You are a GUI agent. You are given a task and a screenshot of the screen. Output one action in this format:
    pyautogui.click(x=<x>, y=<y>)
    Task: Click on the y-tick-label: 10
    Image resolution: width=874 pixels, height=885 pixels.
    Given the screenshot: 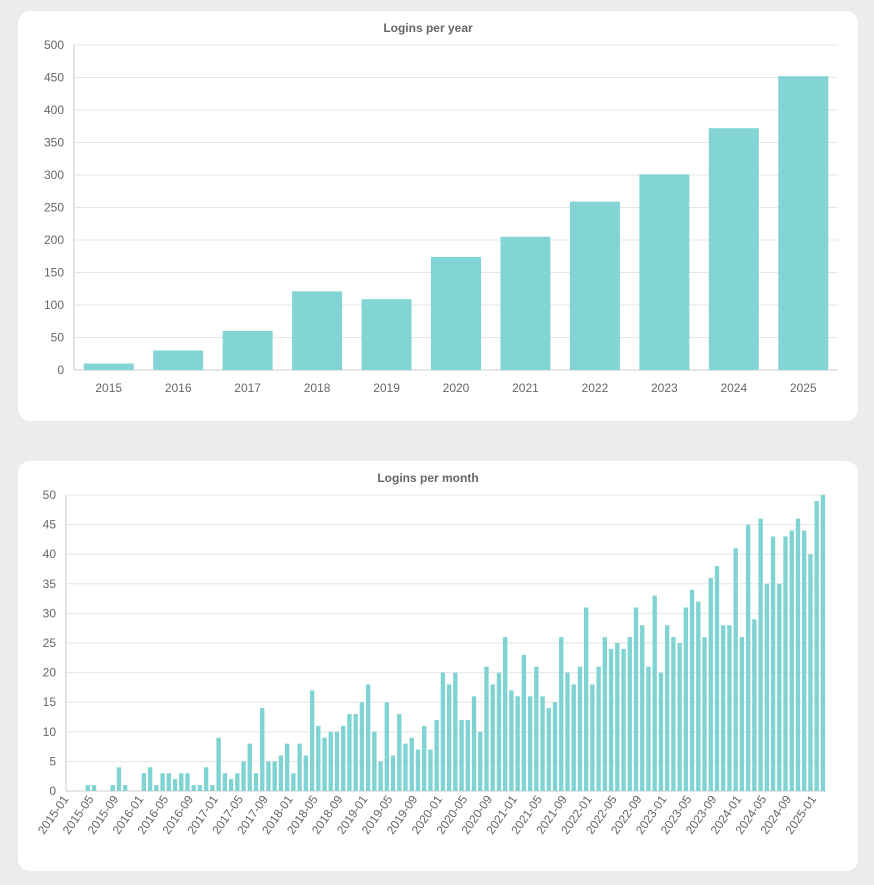 What is the action you would take?
    pyautogui.click(x=50, y=732)
    